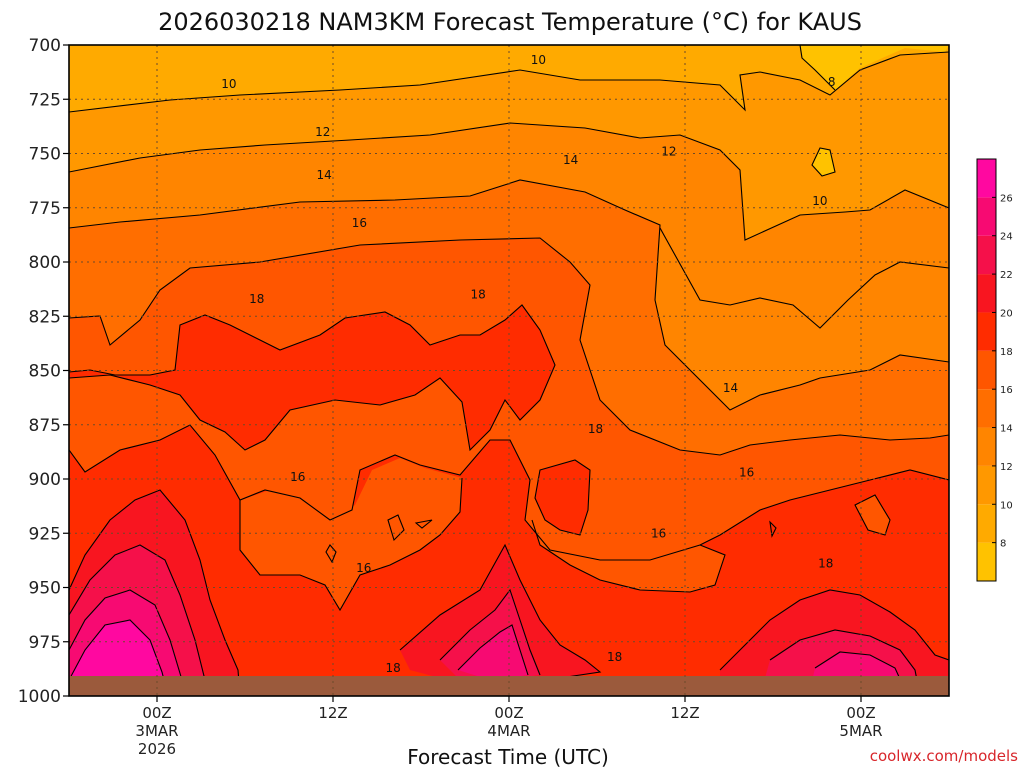  I want to click on colorbar-label: 20, so click(1006, 313).